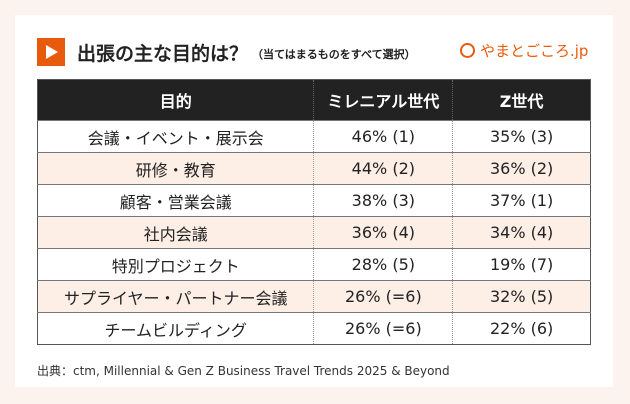 The width and height of the screenshot is (630, 404). What do you see at coordinates (334, 54) in the screenshot?
I see `page-subtitle: （当てはまるものをすべて選択）` at bounding box center [334, 54].